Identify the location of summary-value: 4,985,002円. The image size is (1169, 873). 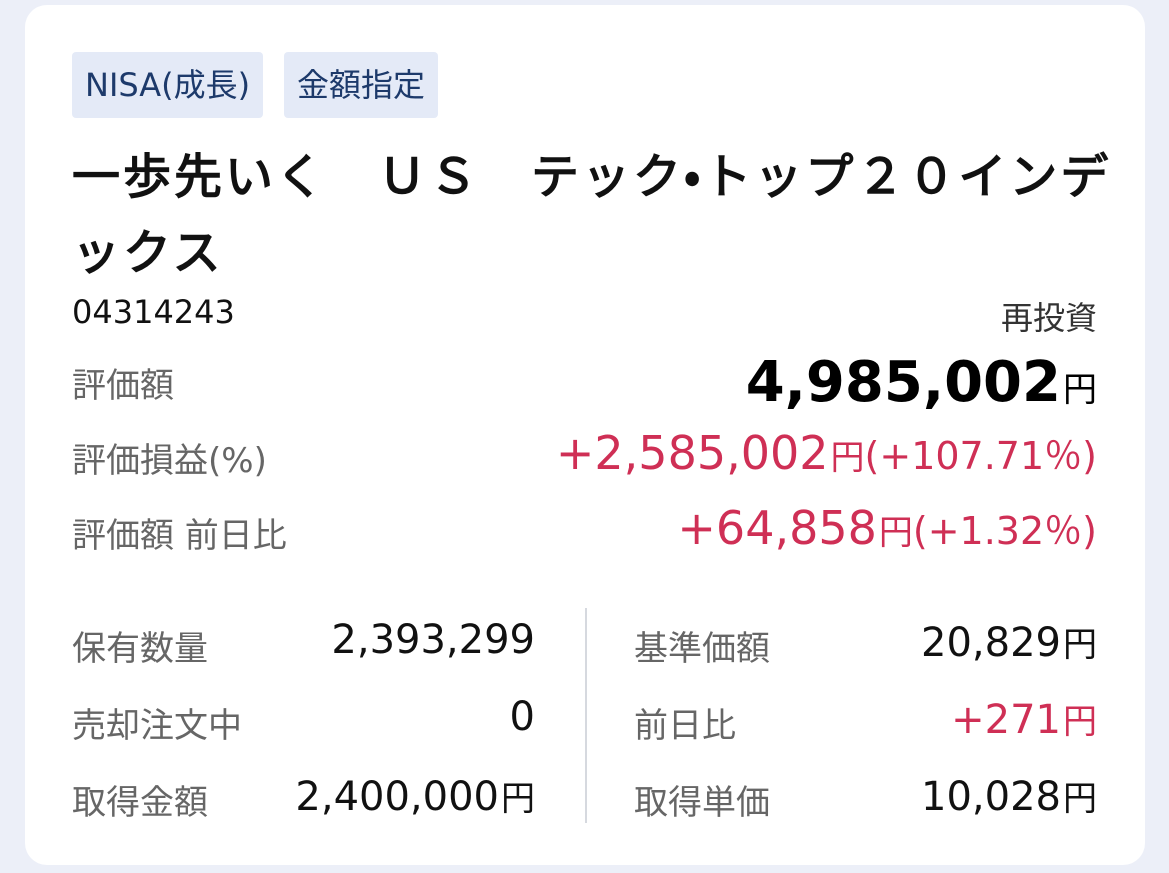
(921, 382).